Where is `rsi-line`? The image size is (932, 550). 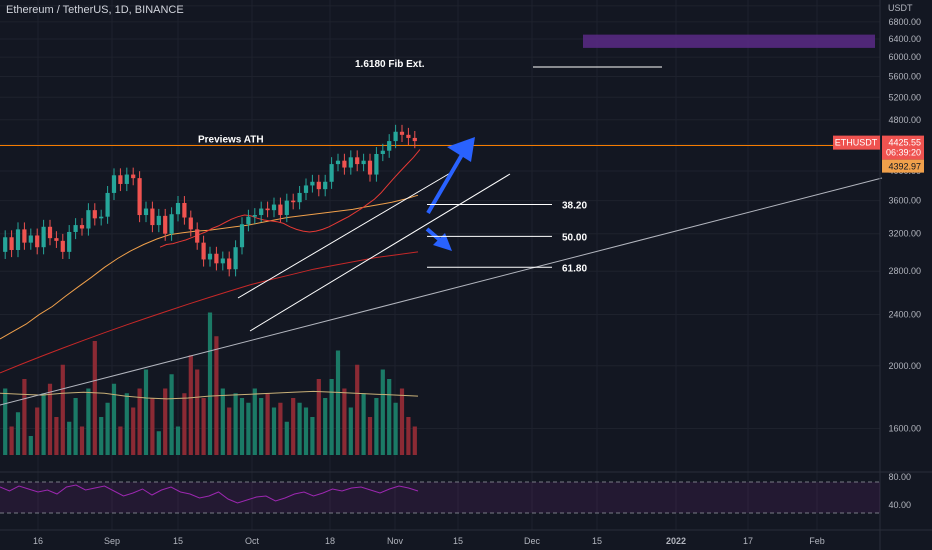
rsi-line is located at coordinates (209, 494).